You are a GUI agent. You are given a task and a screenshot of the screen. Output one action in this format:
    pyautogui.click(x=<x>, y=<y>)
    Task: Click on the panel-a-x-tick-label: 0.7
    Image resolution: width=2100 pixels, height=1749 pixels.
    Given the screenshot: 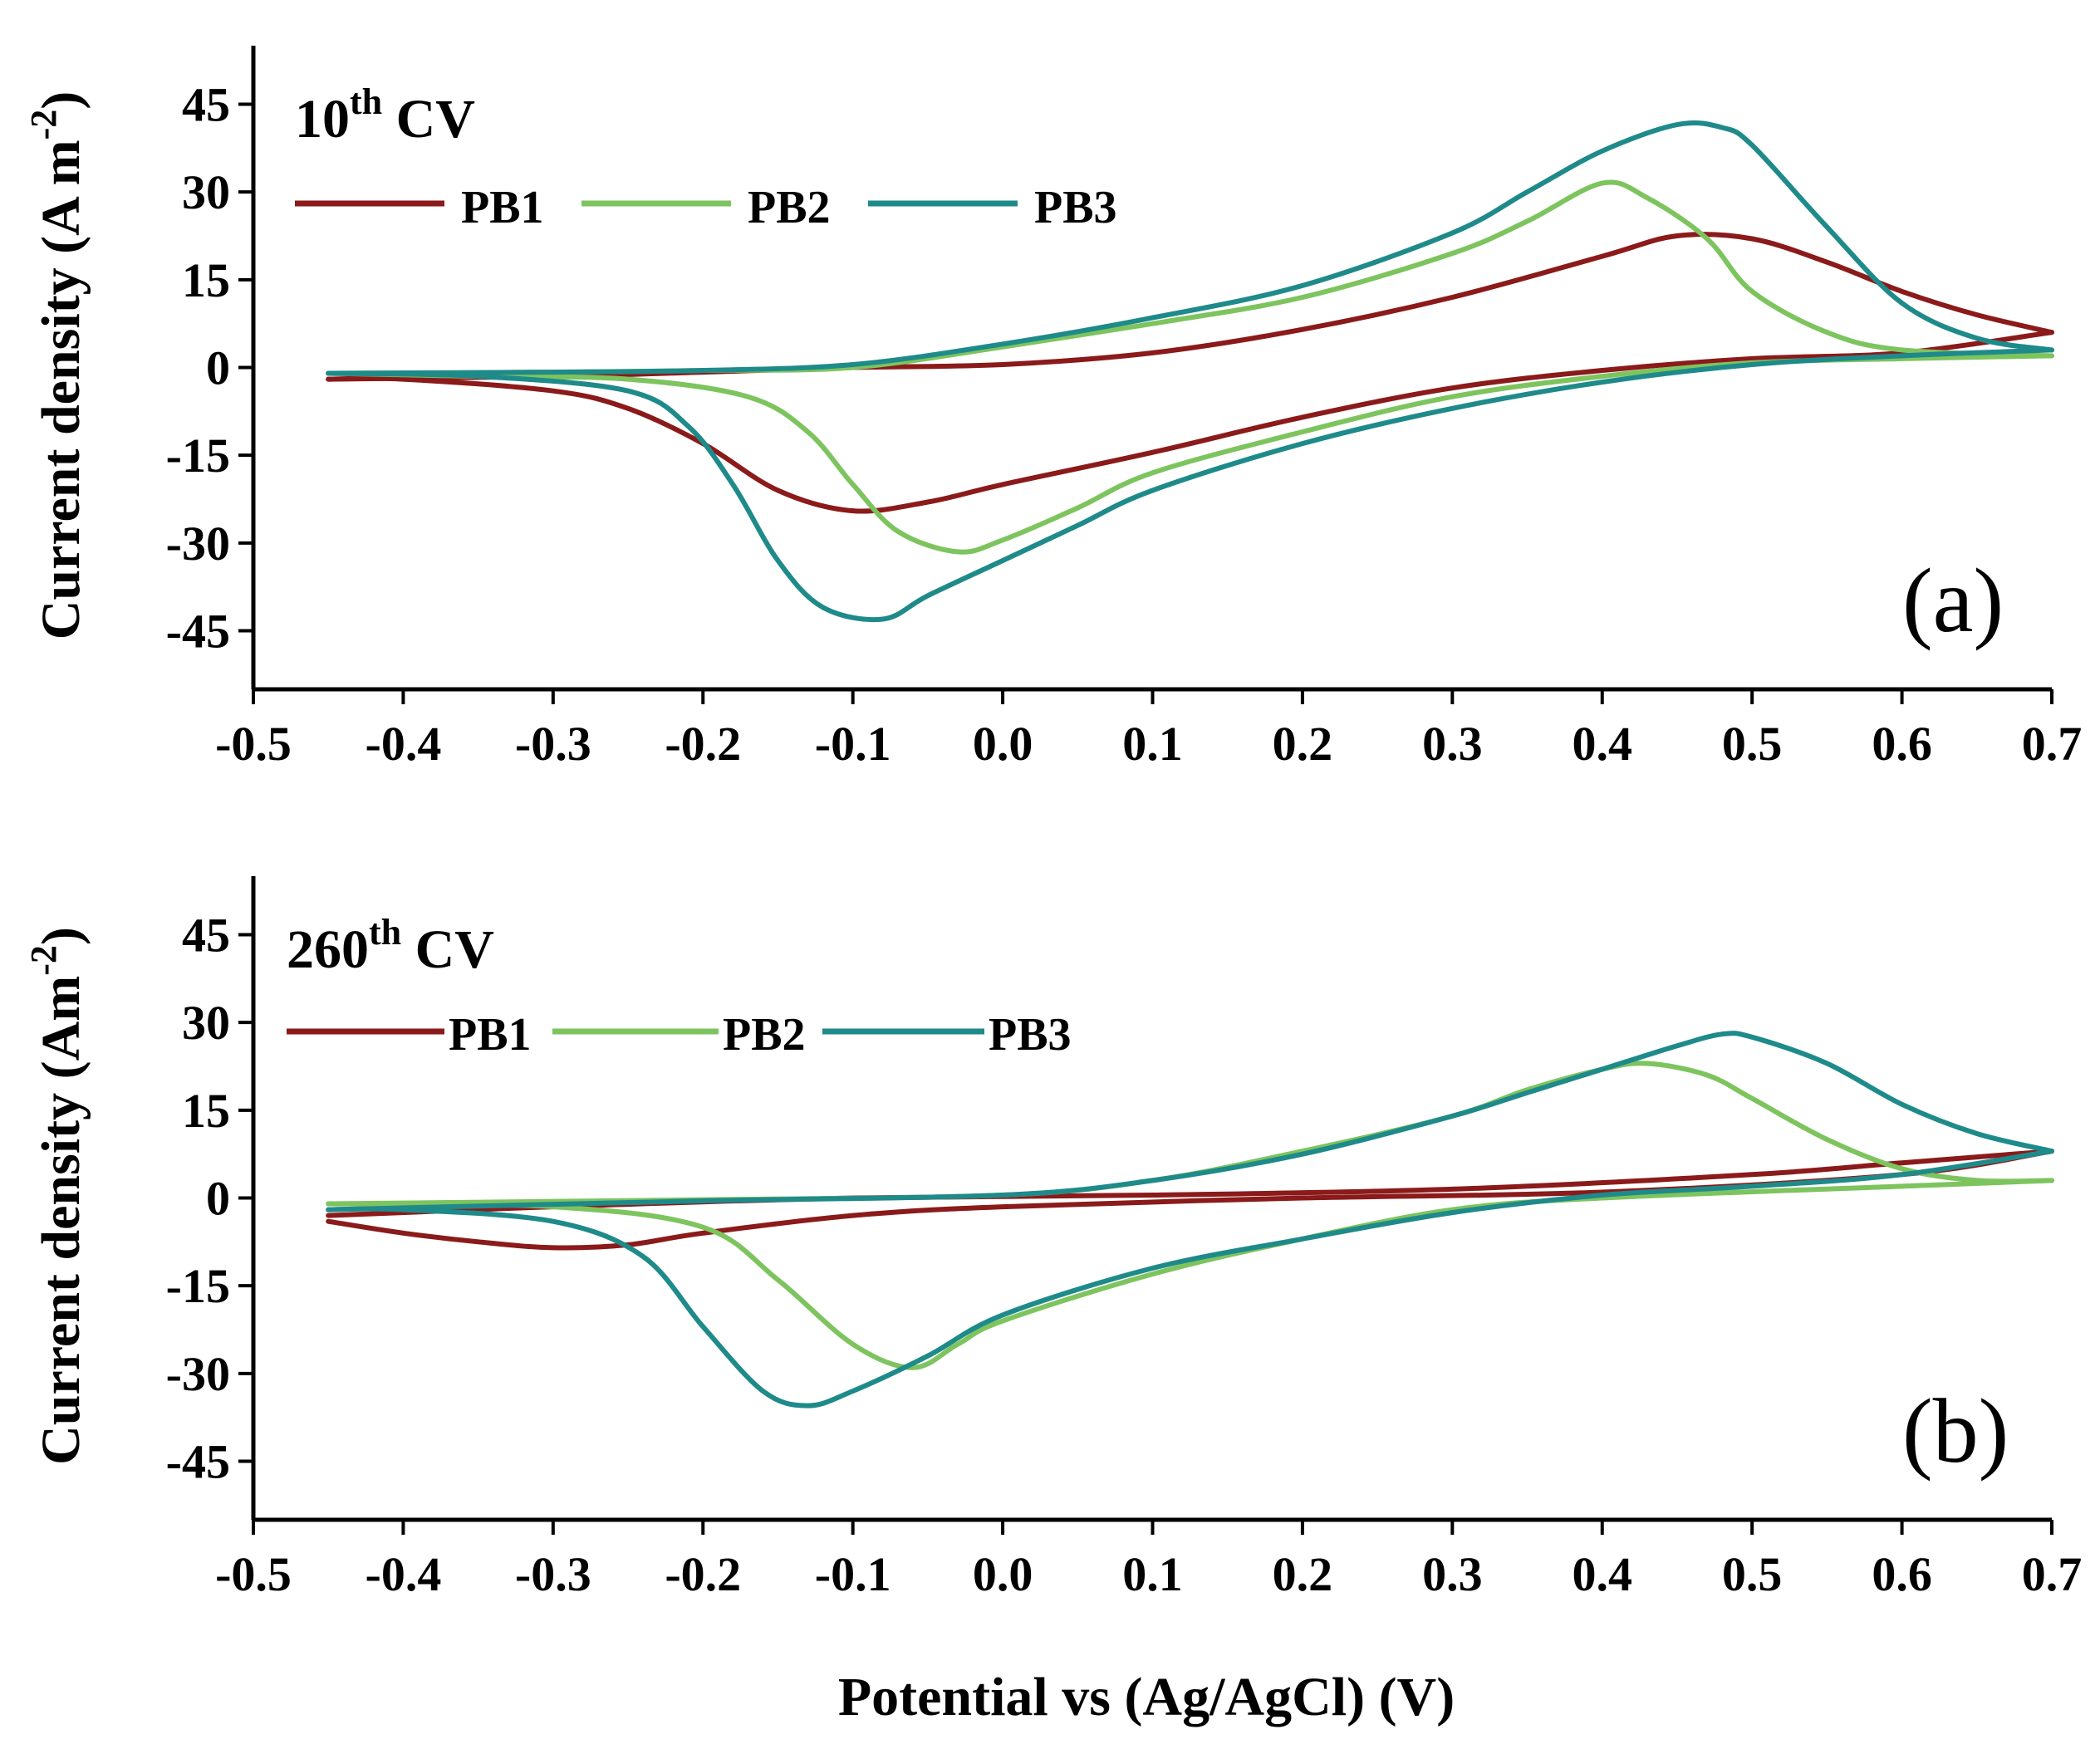 What is the action you would take?
    pyautogui.click(x=2053, y=744)
    